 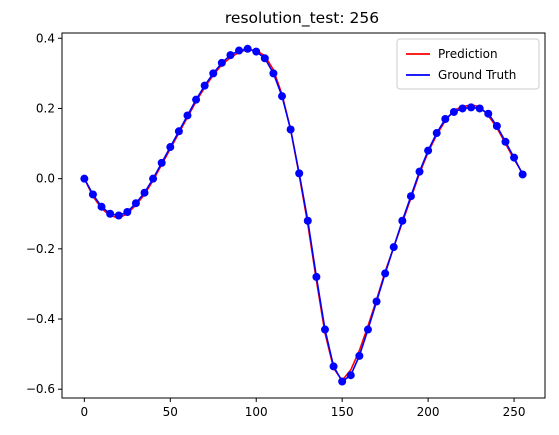 What do you see at coordinates (45, 108) in the screenshot?
I see `y-tick-label: 0.2` at bounding box center [45, 108].